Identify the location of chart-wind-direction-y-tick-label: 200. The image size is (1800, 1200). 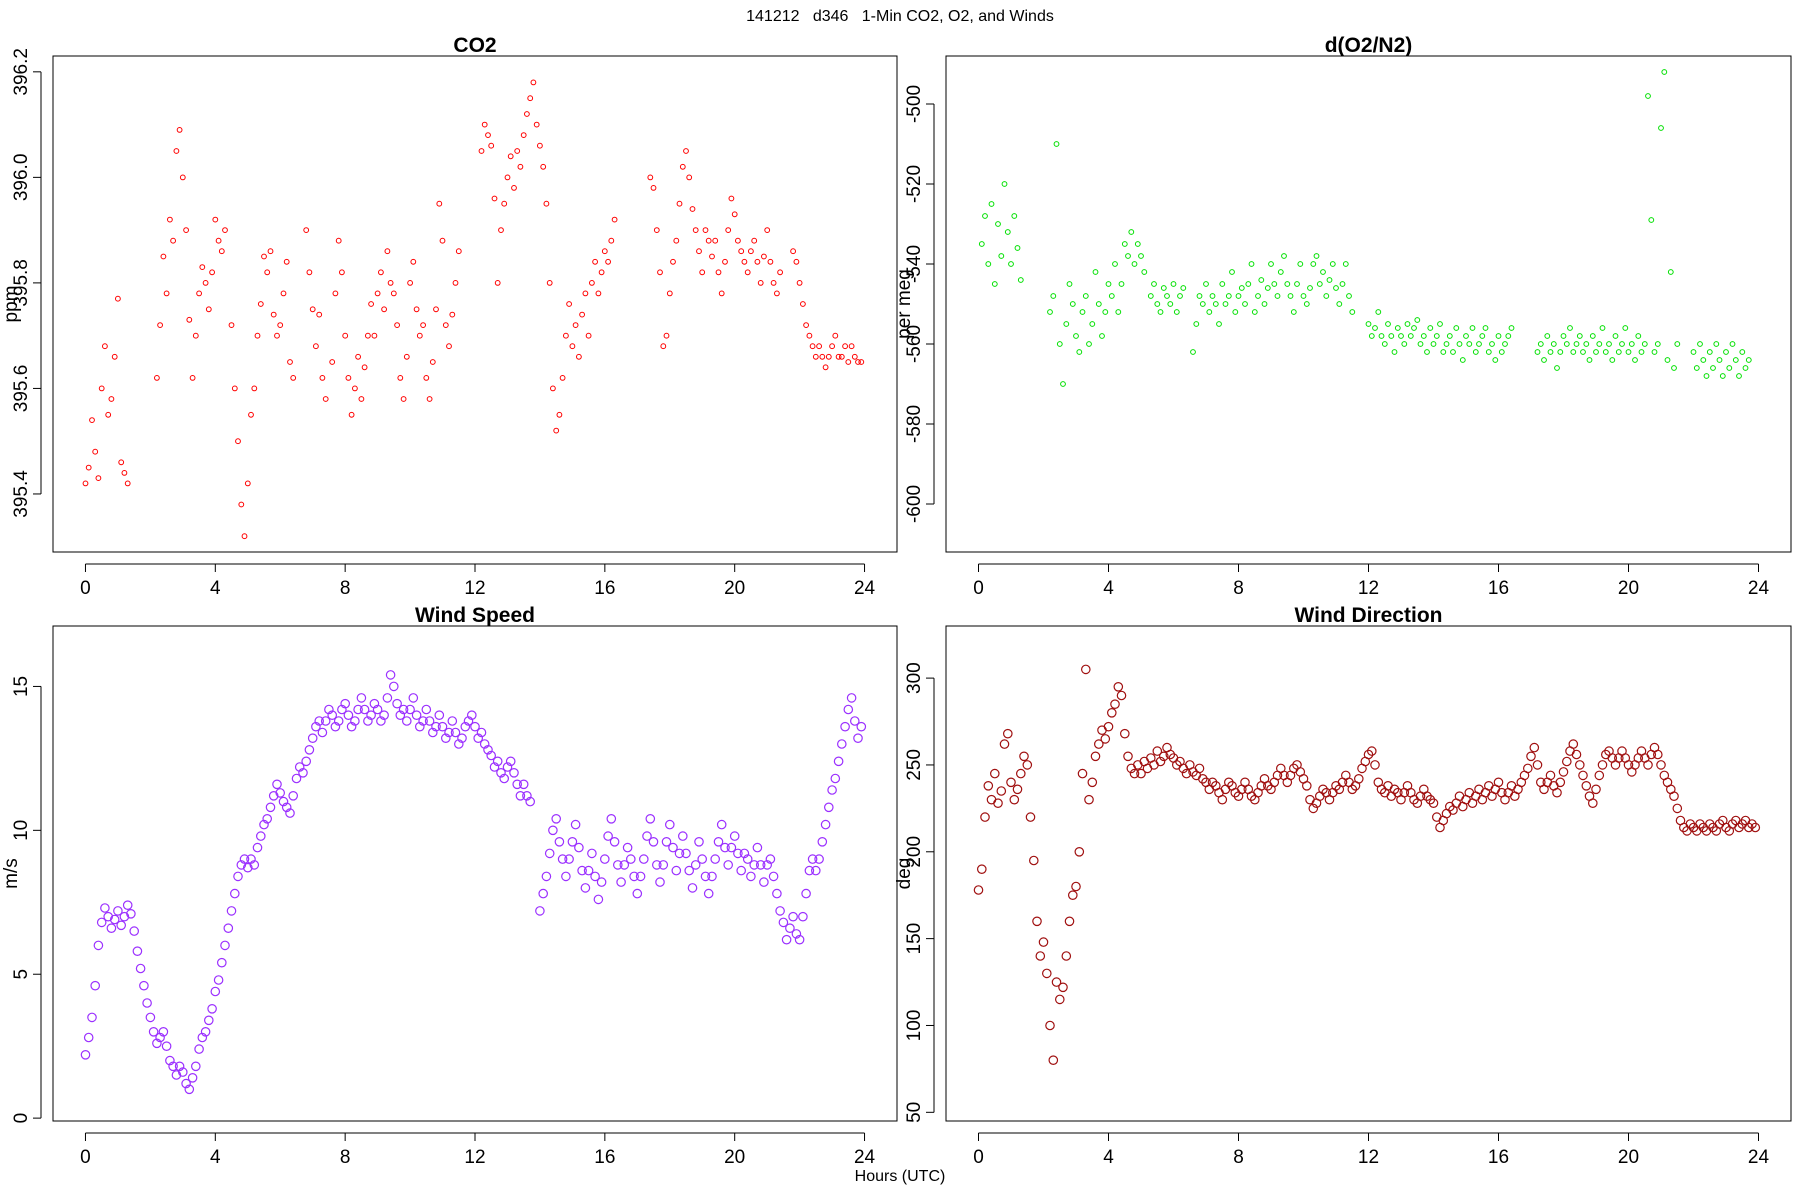
(914, 852).